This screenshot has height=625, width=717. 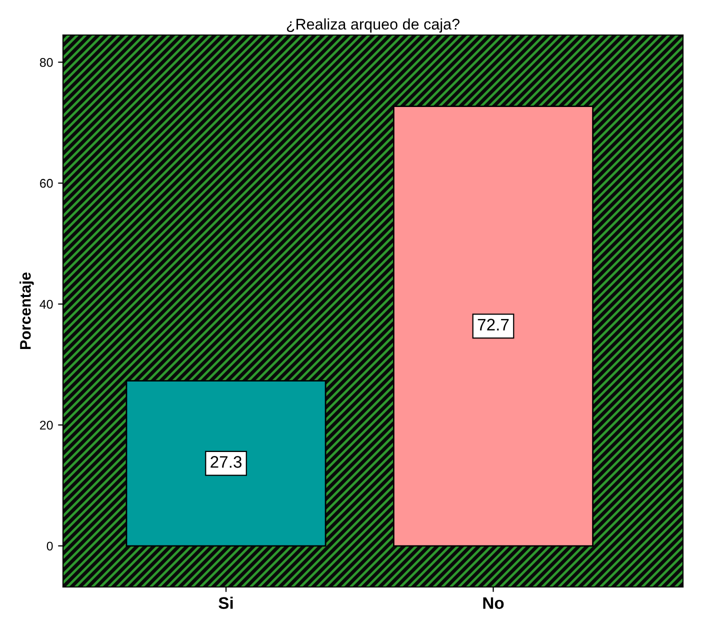 I want to click on y-axis-title: Porcentaje, so click(x=27, y=311).